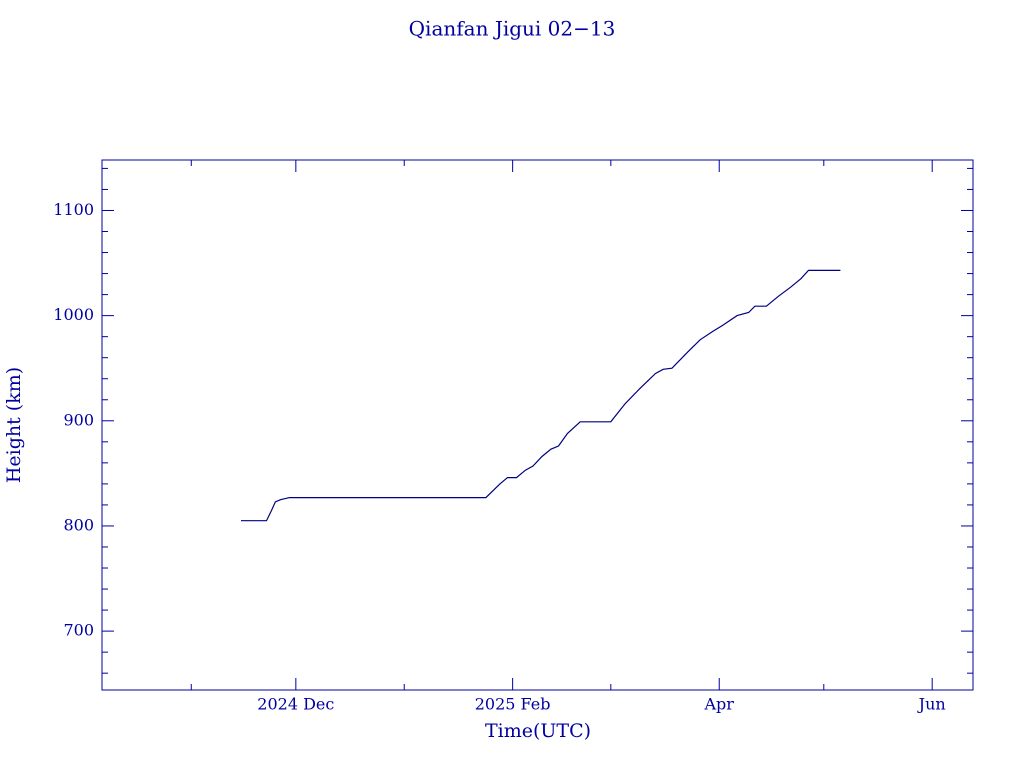  Describe the element at coordinates (73, 209) in the screenshot. I see `y-tick-label: 1100` at that location.